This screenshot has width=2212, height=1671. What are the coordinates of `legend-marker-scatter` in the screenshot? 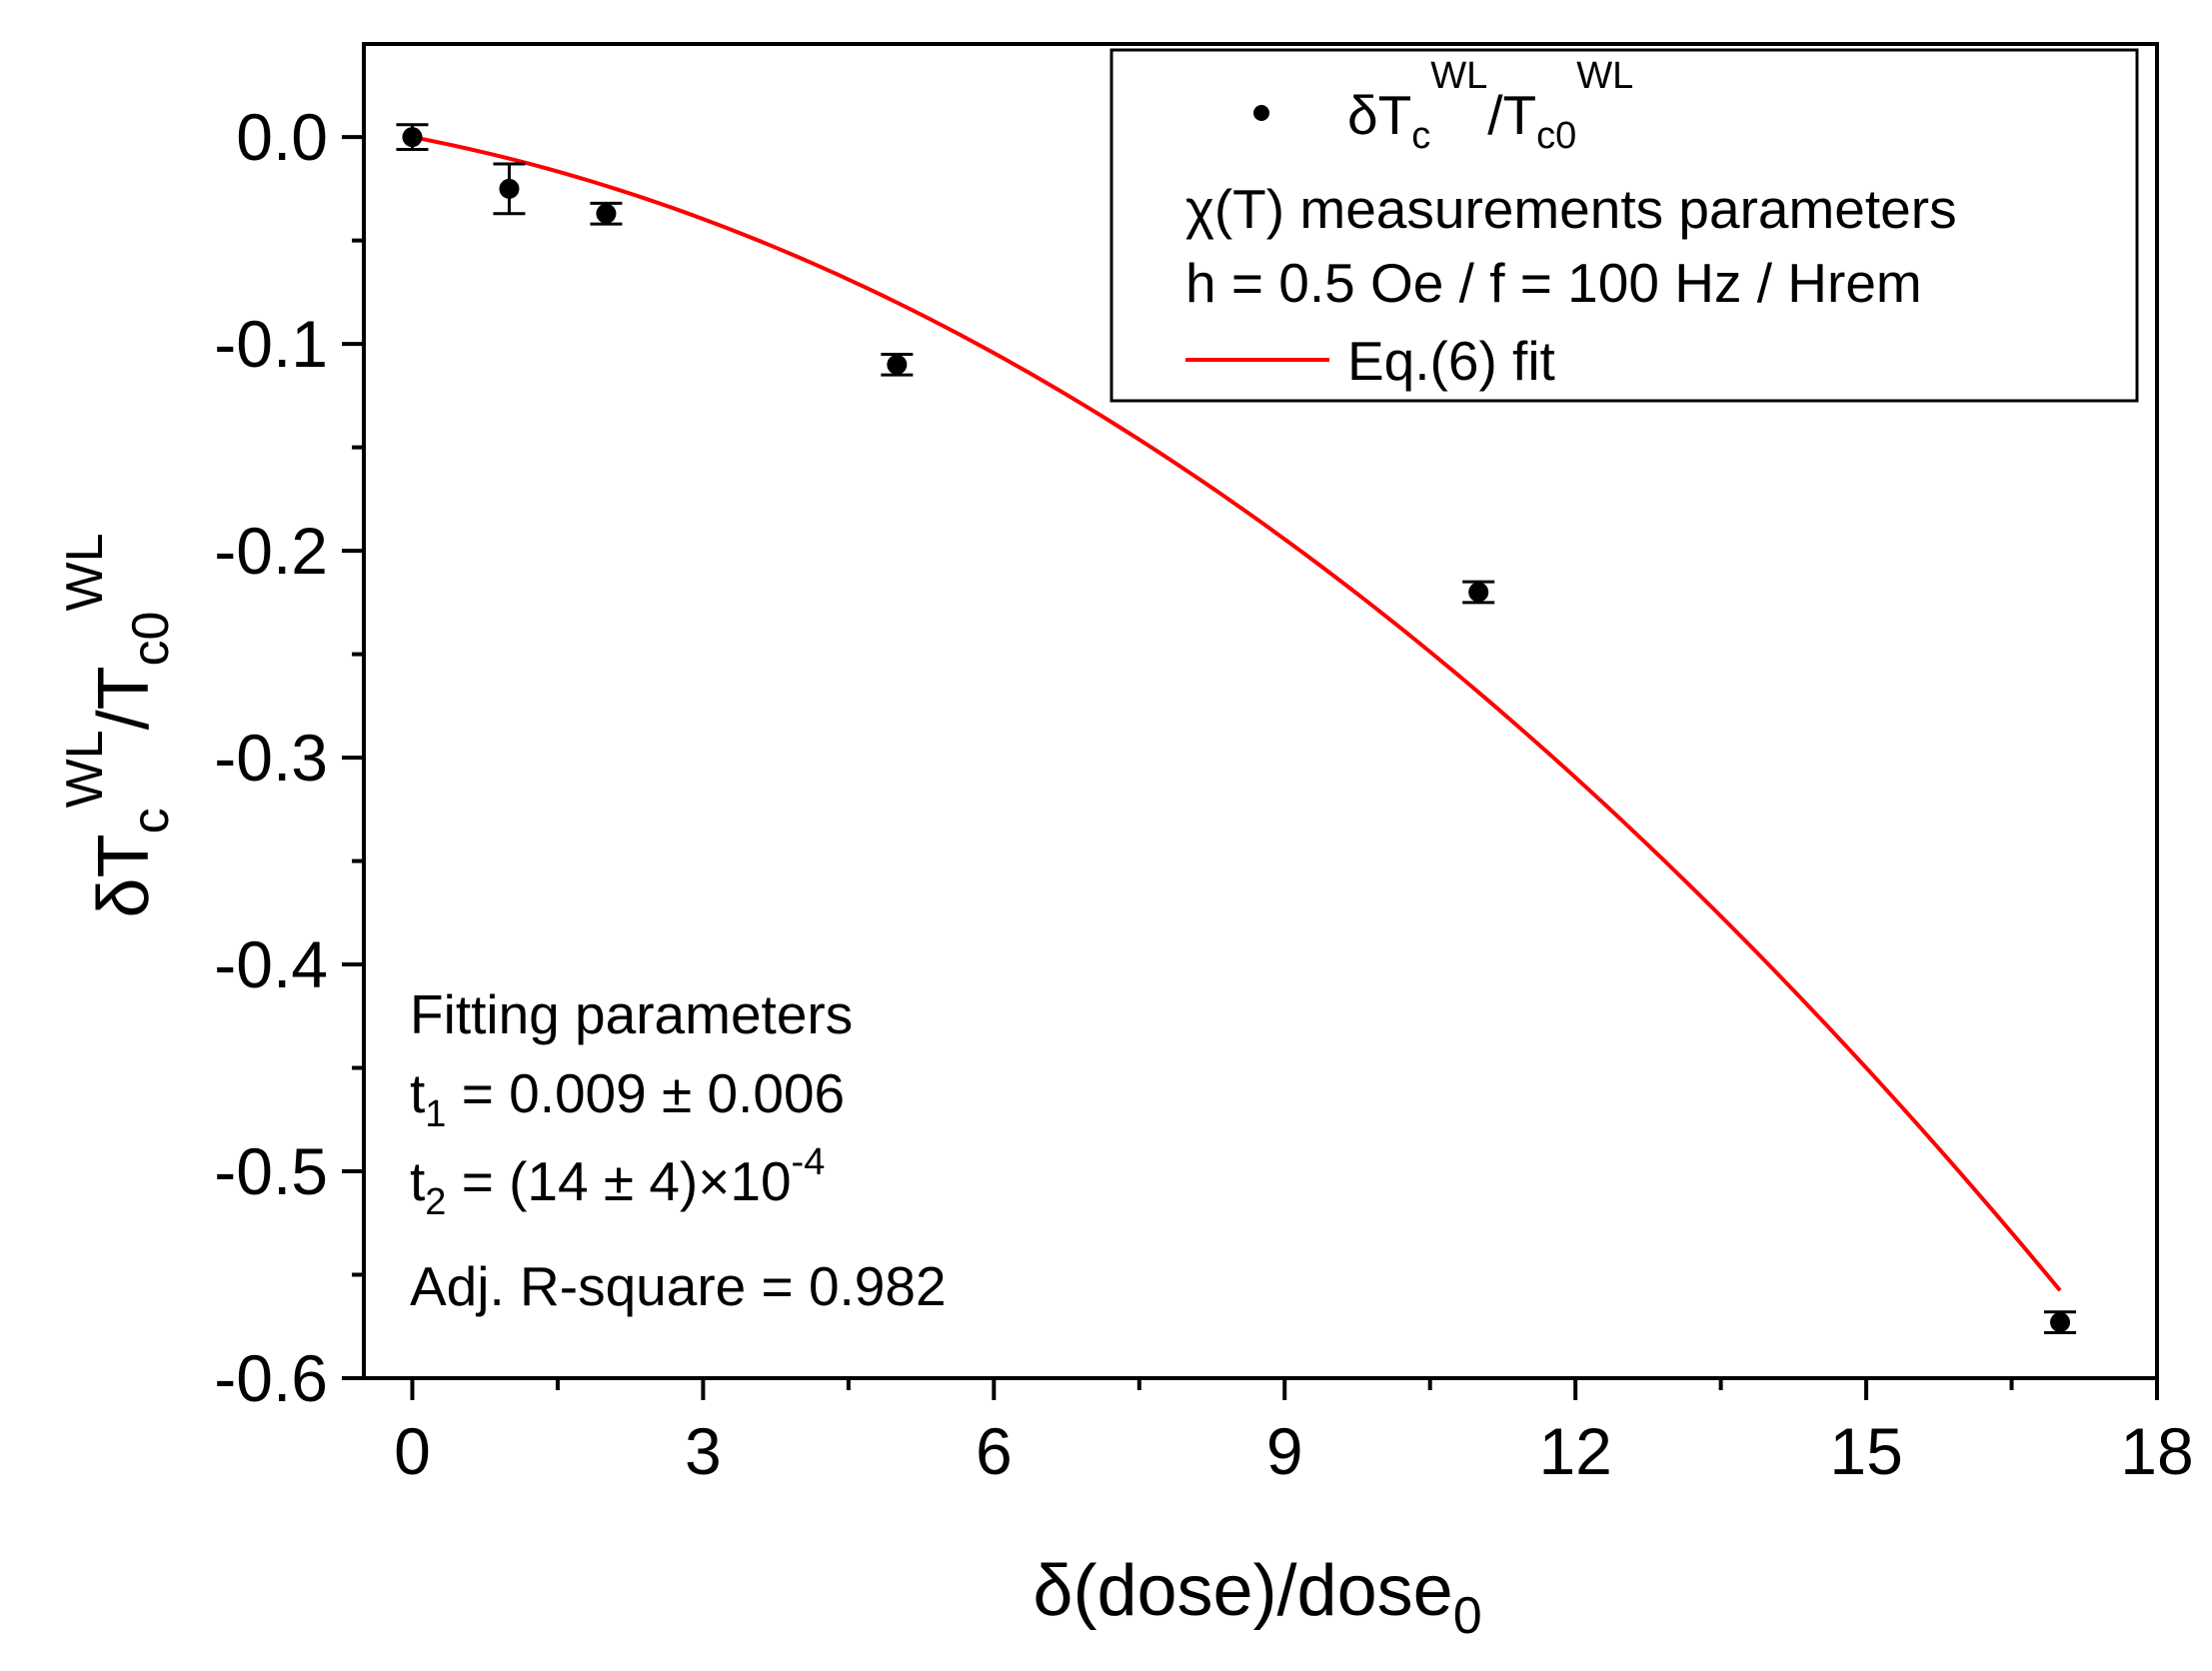 It's located at (1261, 113).